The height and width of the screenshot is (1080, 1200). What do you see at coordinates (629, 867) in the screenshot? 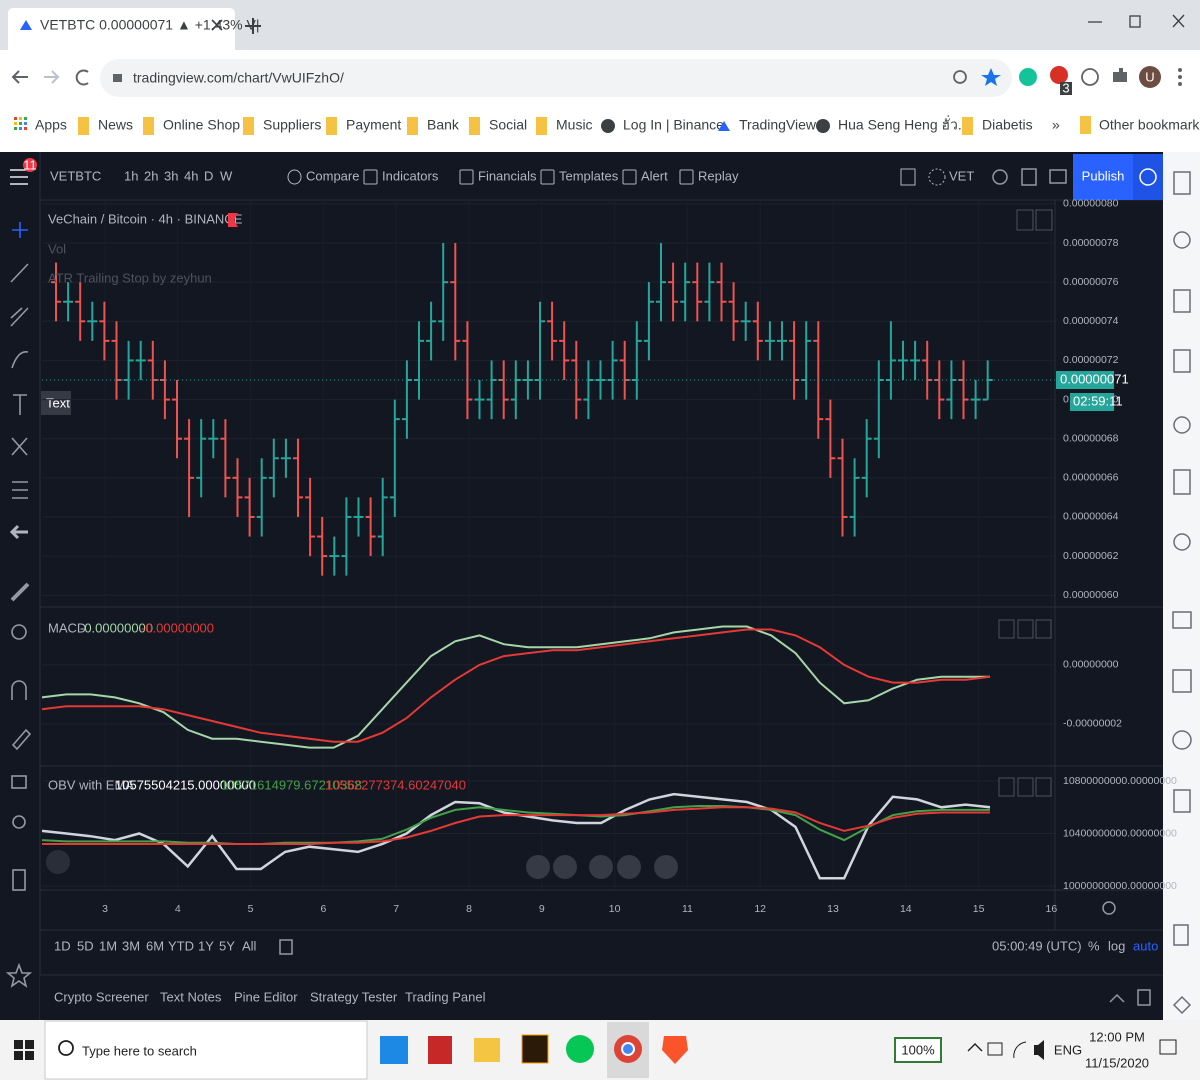
I see `scroll-right` at bounding box center [629, 867].